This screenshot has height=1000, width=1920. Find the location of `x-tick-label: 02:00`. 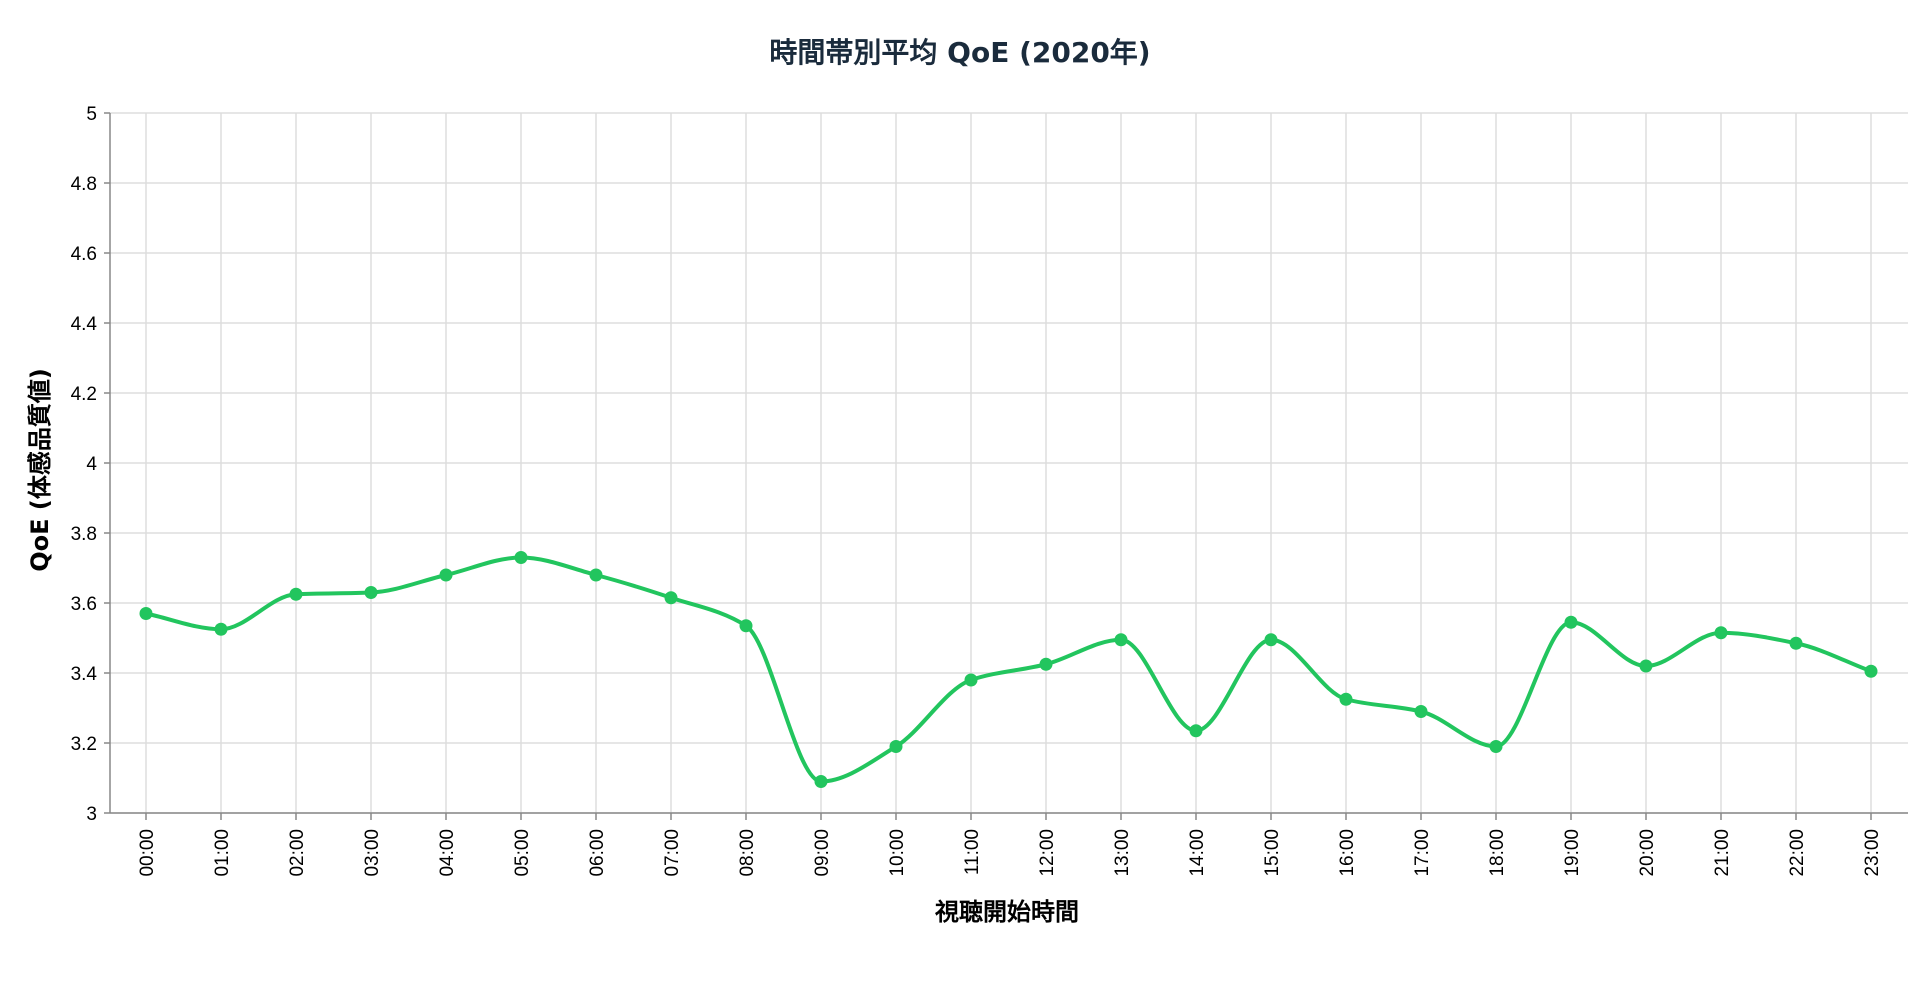

x-tick-label: 02:00 is located at coordinates (297, 853).